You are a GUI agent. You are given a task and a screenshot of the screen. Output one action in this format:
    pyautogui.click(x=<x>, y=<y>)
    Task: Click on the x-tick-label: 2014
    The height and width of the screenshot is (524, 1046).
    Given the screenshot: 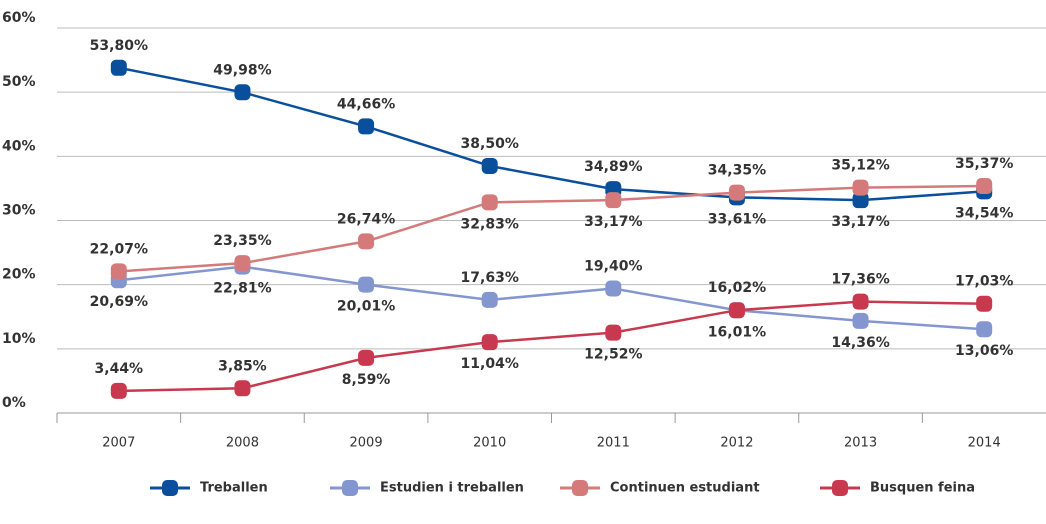 What is the action you would take?
    pyautogui.click(x=984, y=443)
    